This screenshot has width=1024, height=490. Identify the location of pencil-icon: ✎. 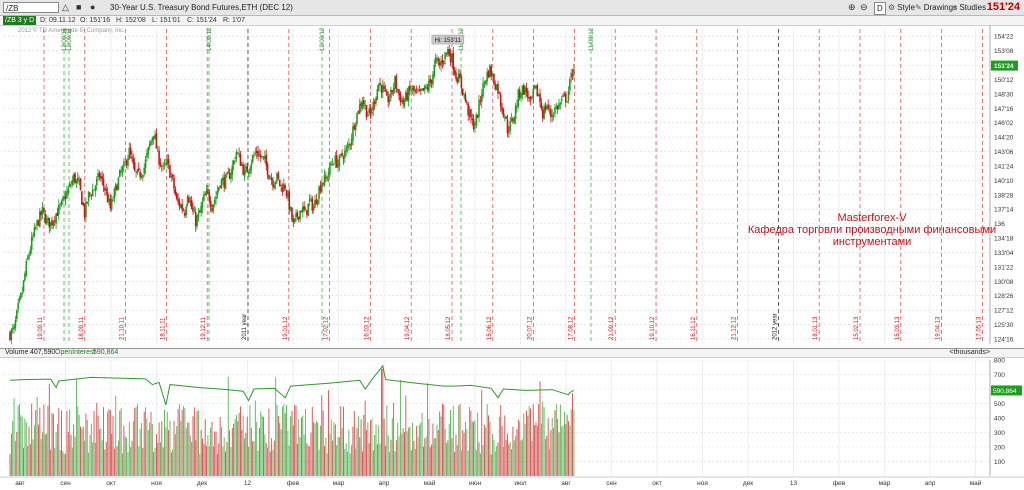
(918, 7).